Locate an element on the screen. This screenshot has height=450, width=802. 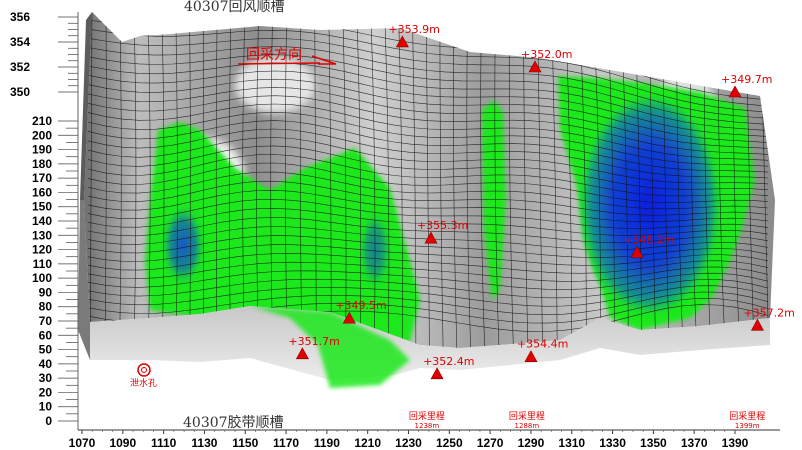
x-tick-label: 1270 is located at coordinates (490, 443).